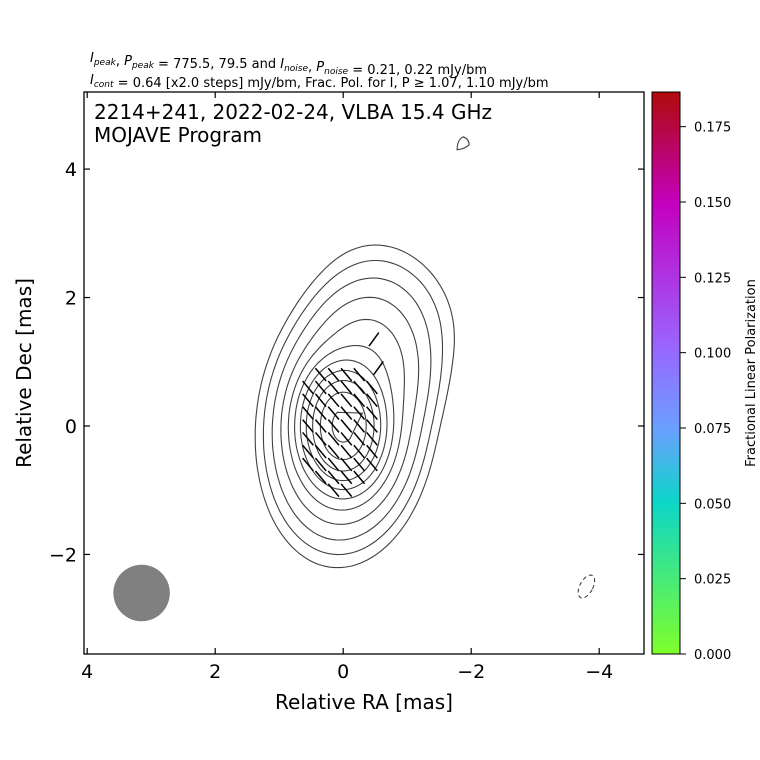 The height and width of the screenshot is (760, 760). Describe the element at coordinates (141, 593) in the screenshot. I see `beam-ellipse` at that location.